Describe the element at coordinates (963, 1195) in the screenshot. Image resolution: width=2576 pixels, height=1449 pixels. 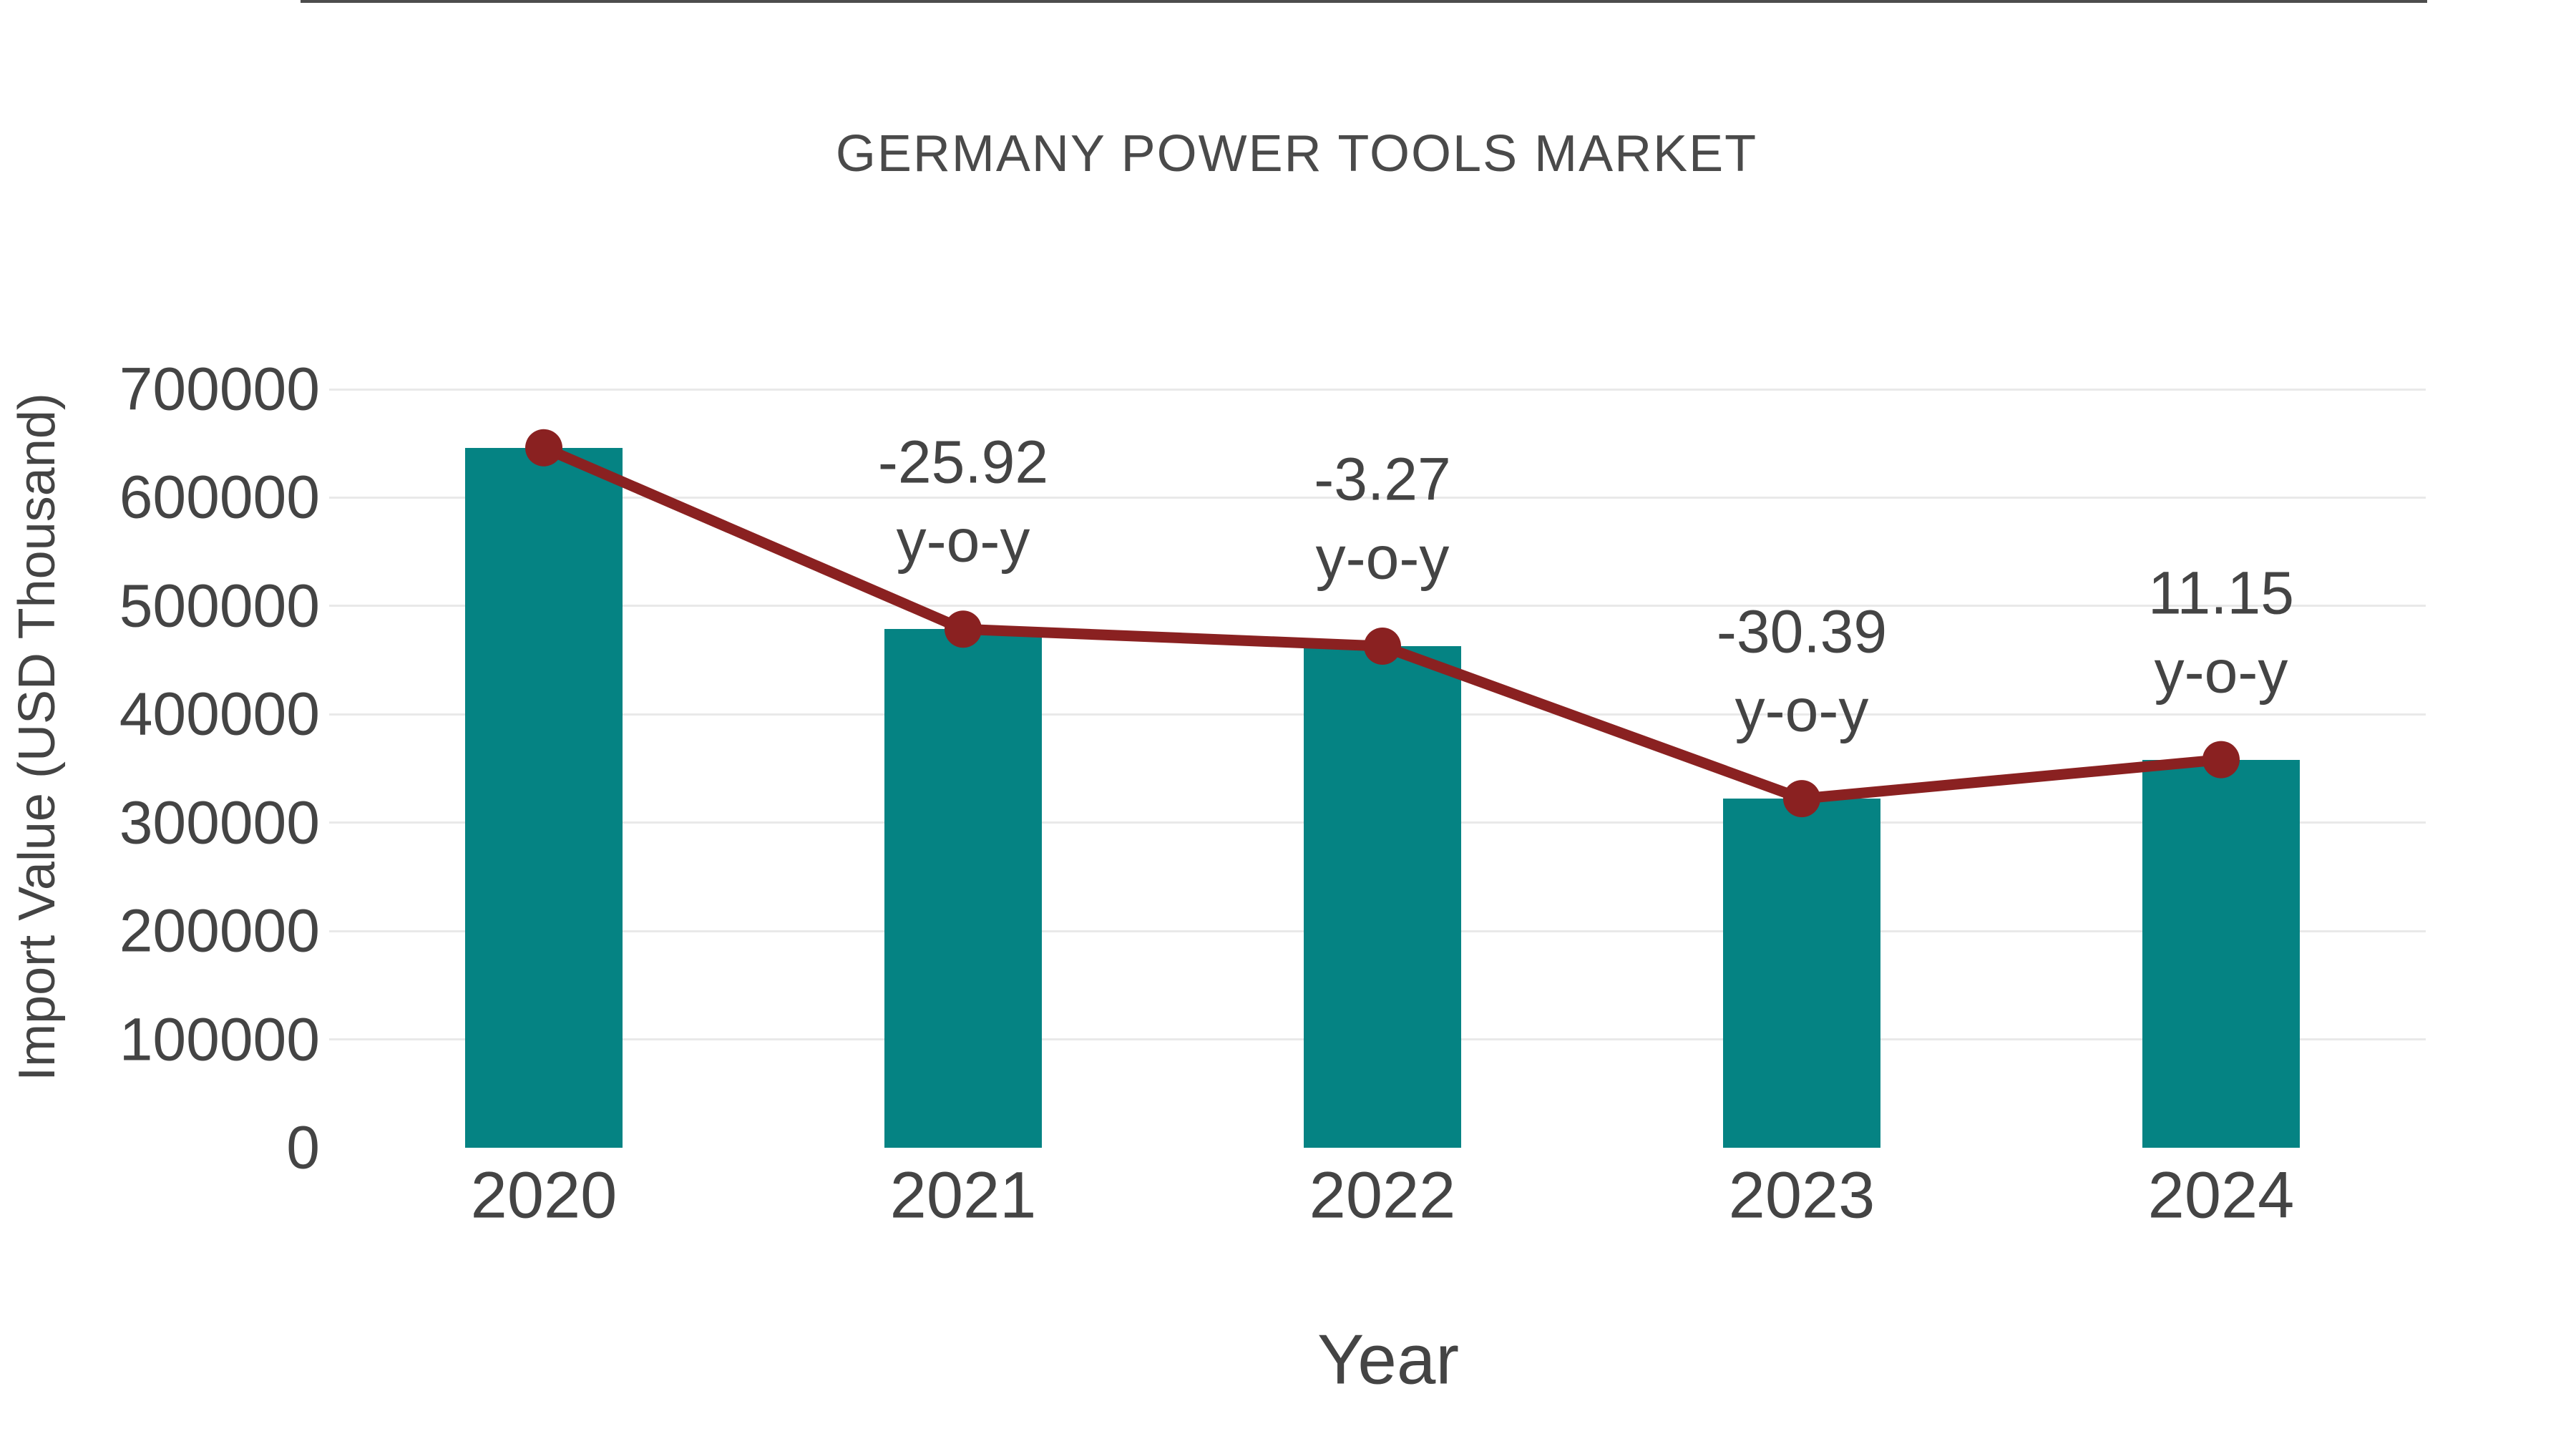
I see `x-tick-label-2021: 2021` at that location.